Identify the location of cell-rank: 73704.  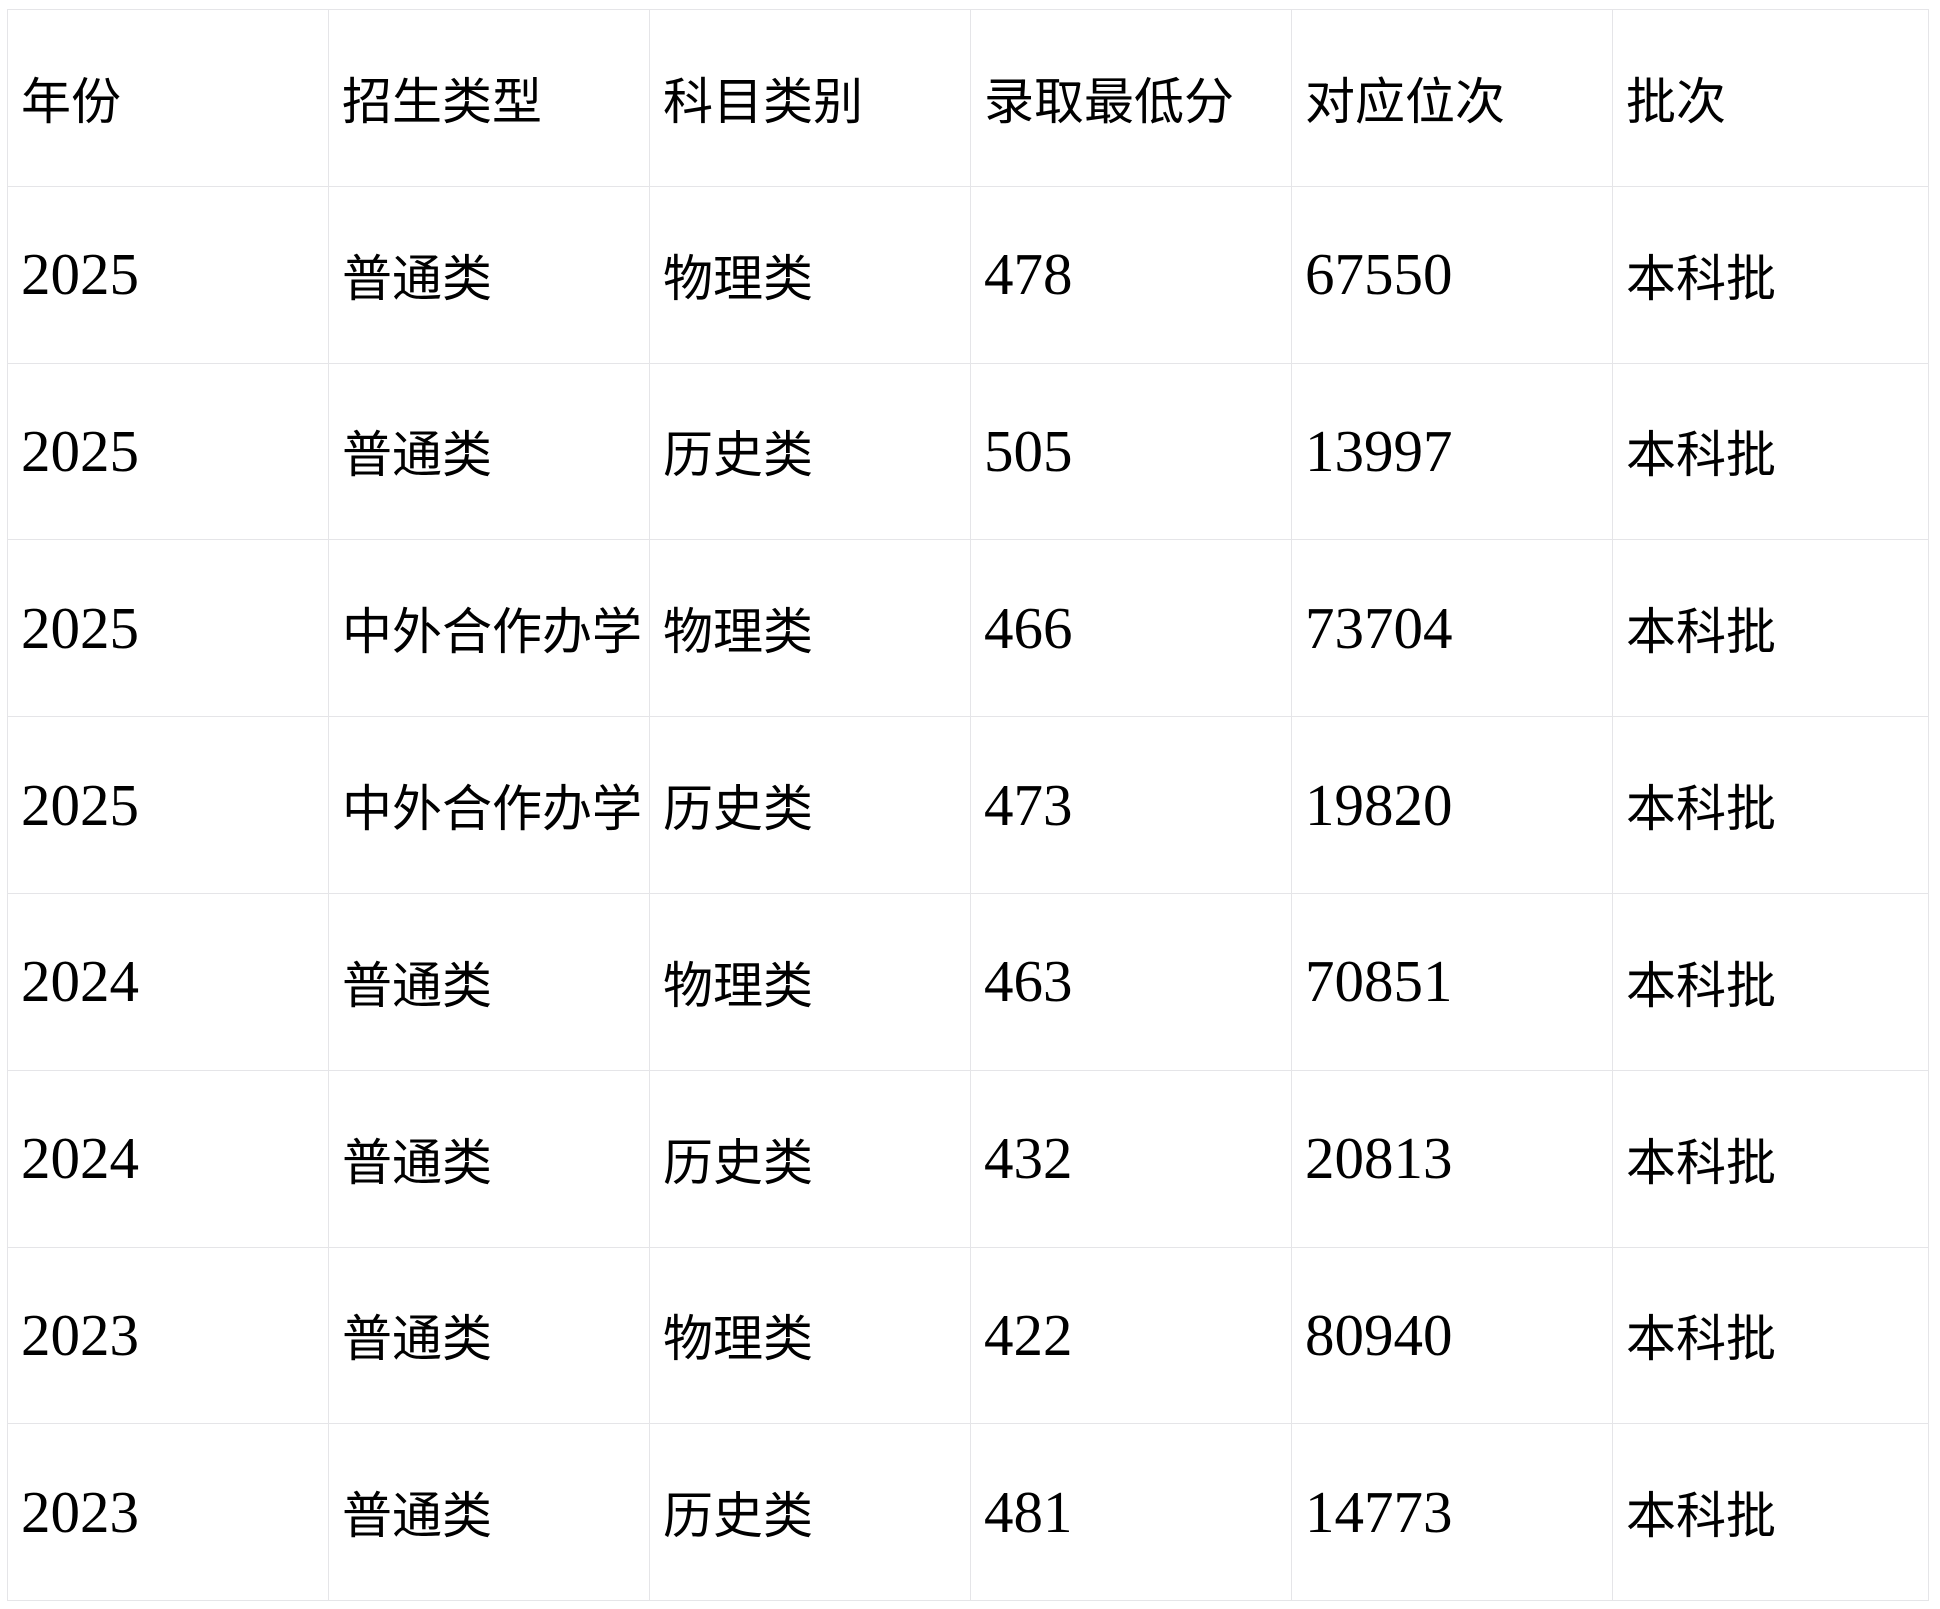
(1452, 628).